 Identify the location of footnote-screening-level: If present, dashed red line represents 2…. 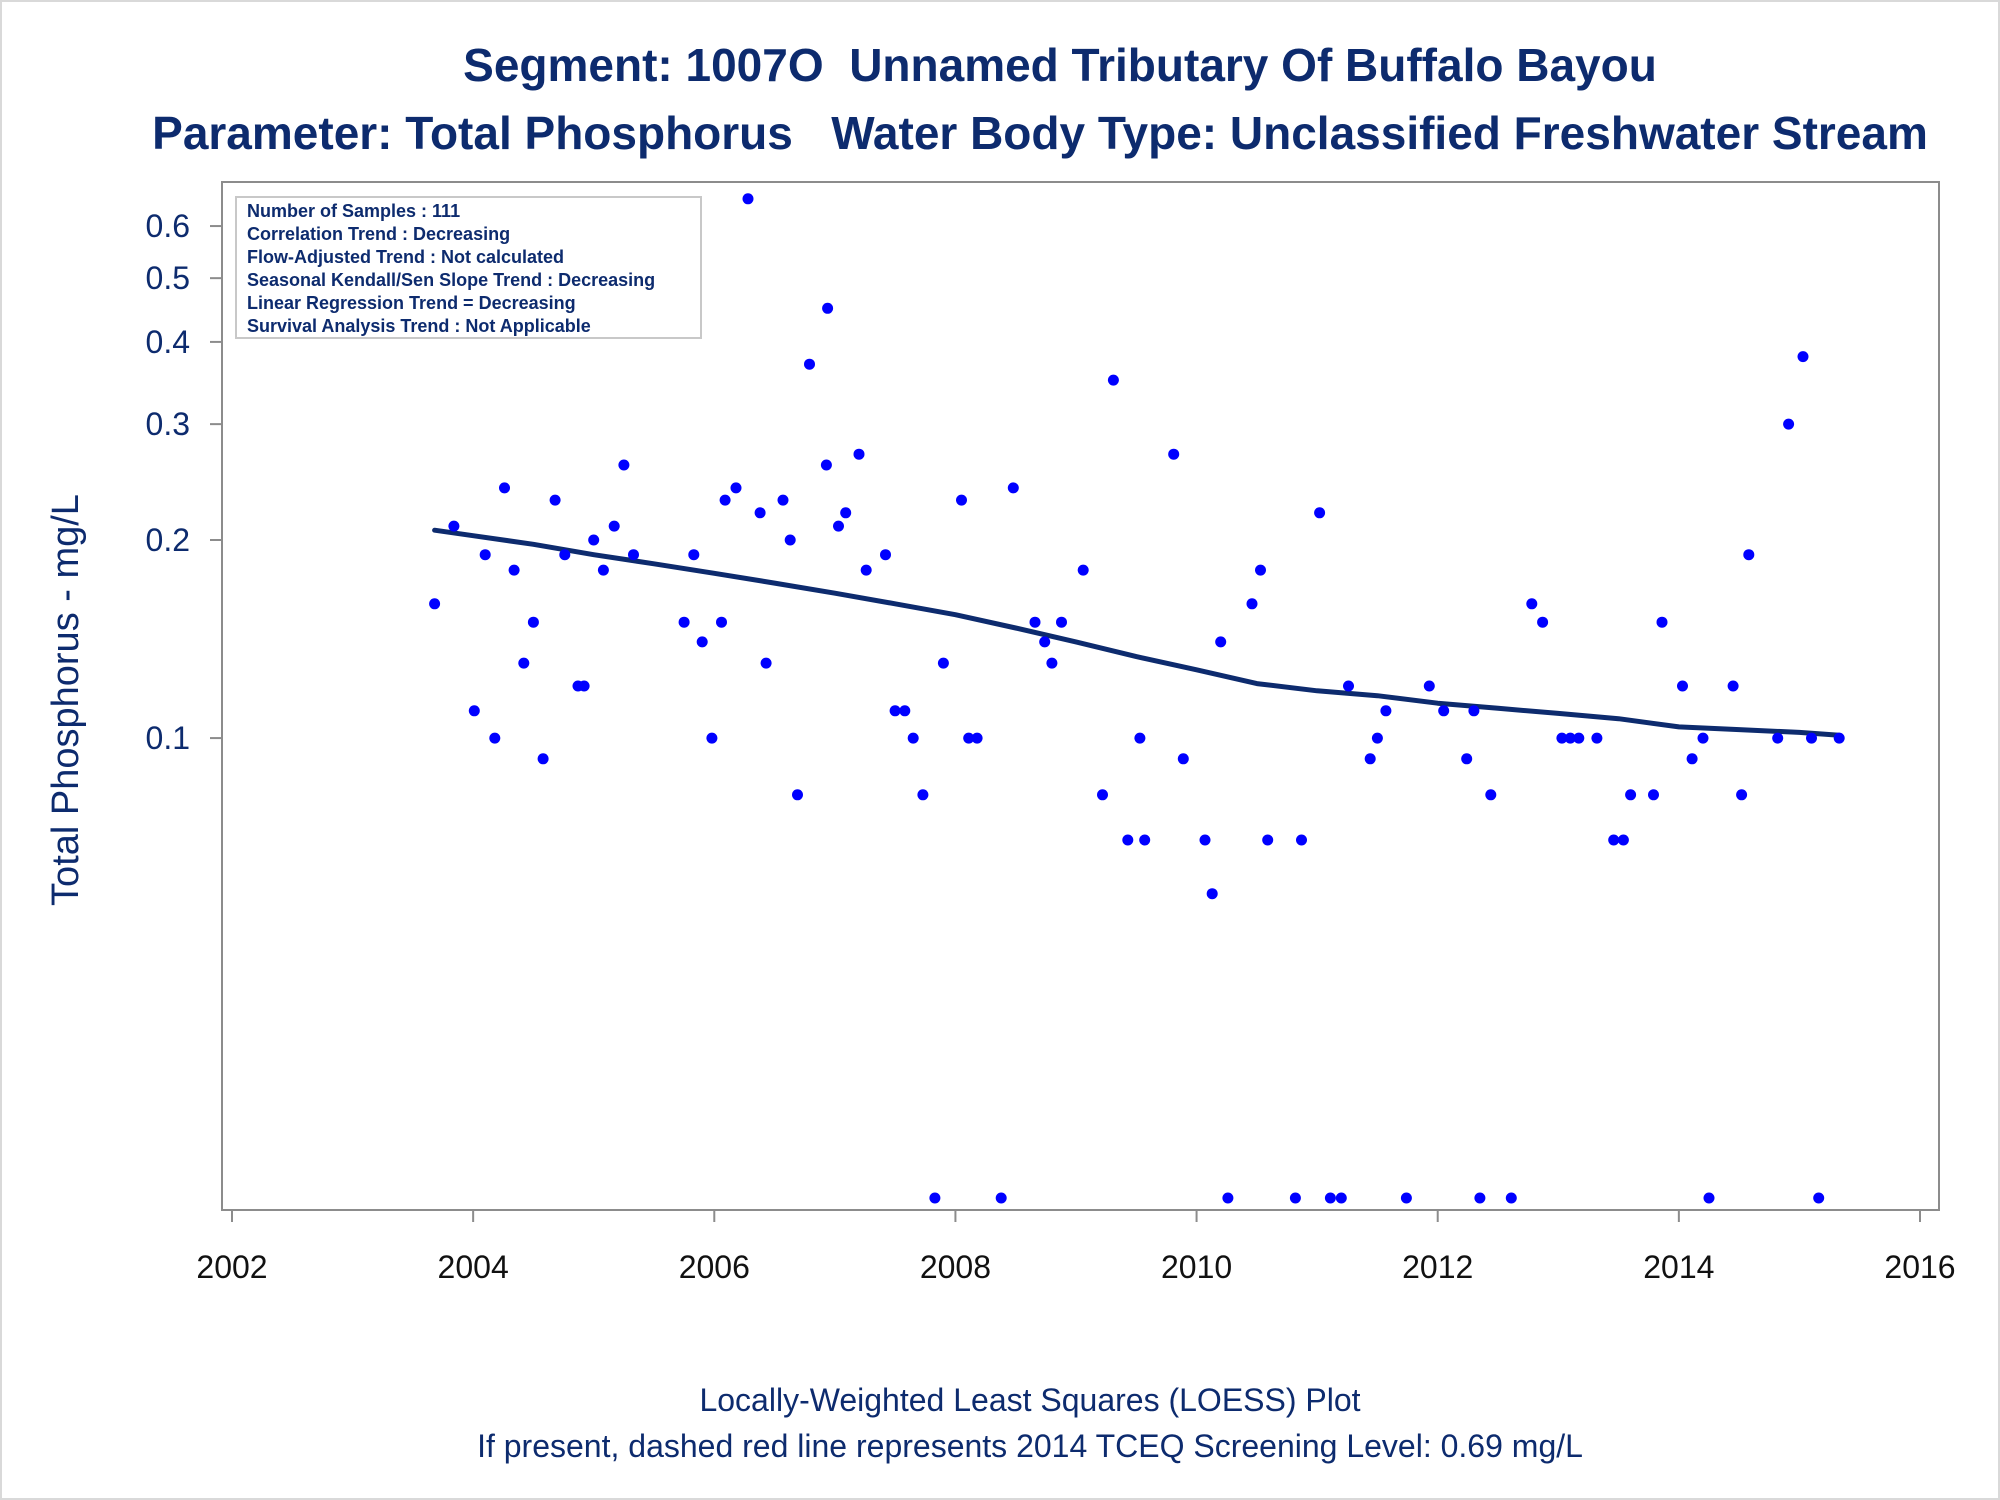
(1030, 1446).